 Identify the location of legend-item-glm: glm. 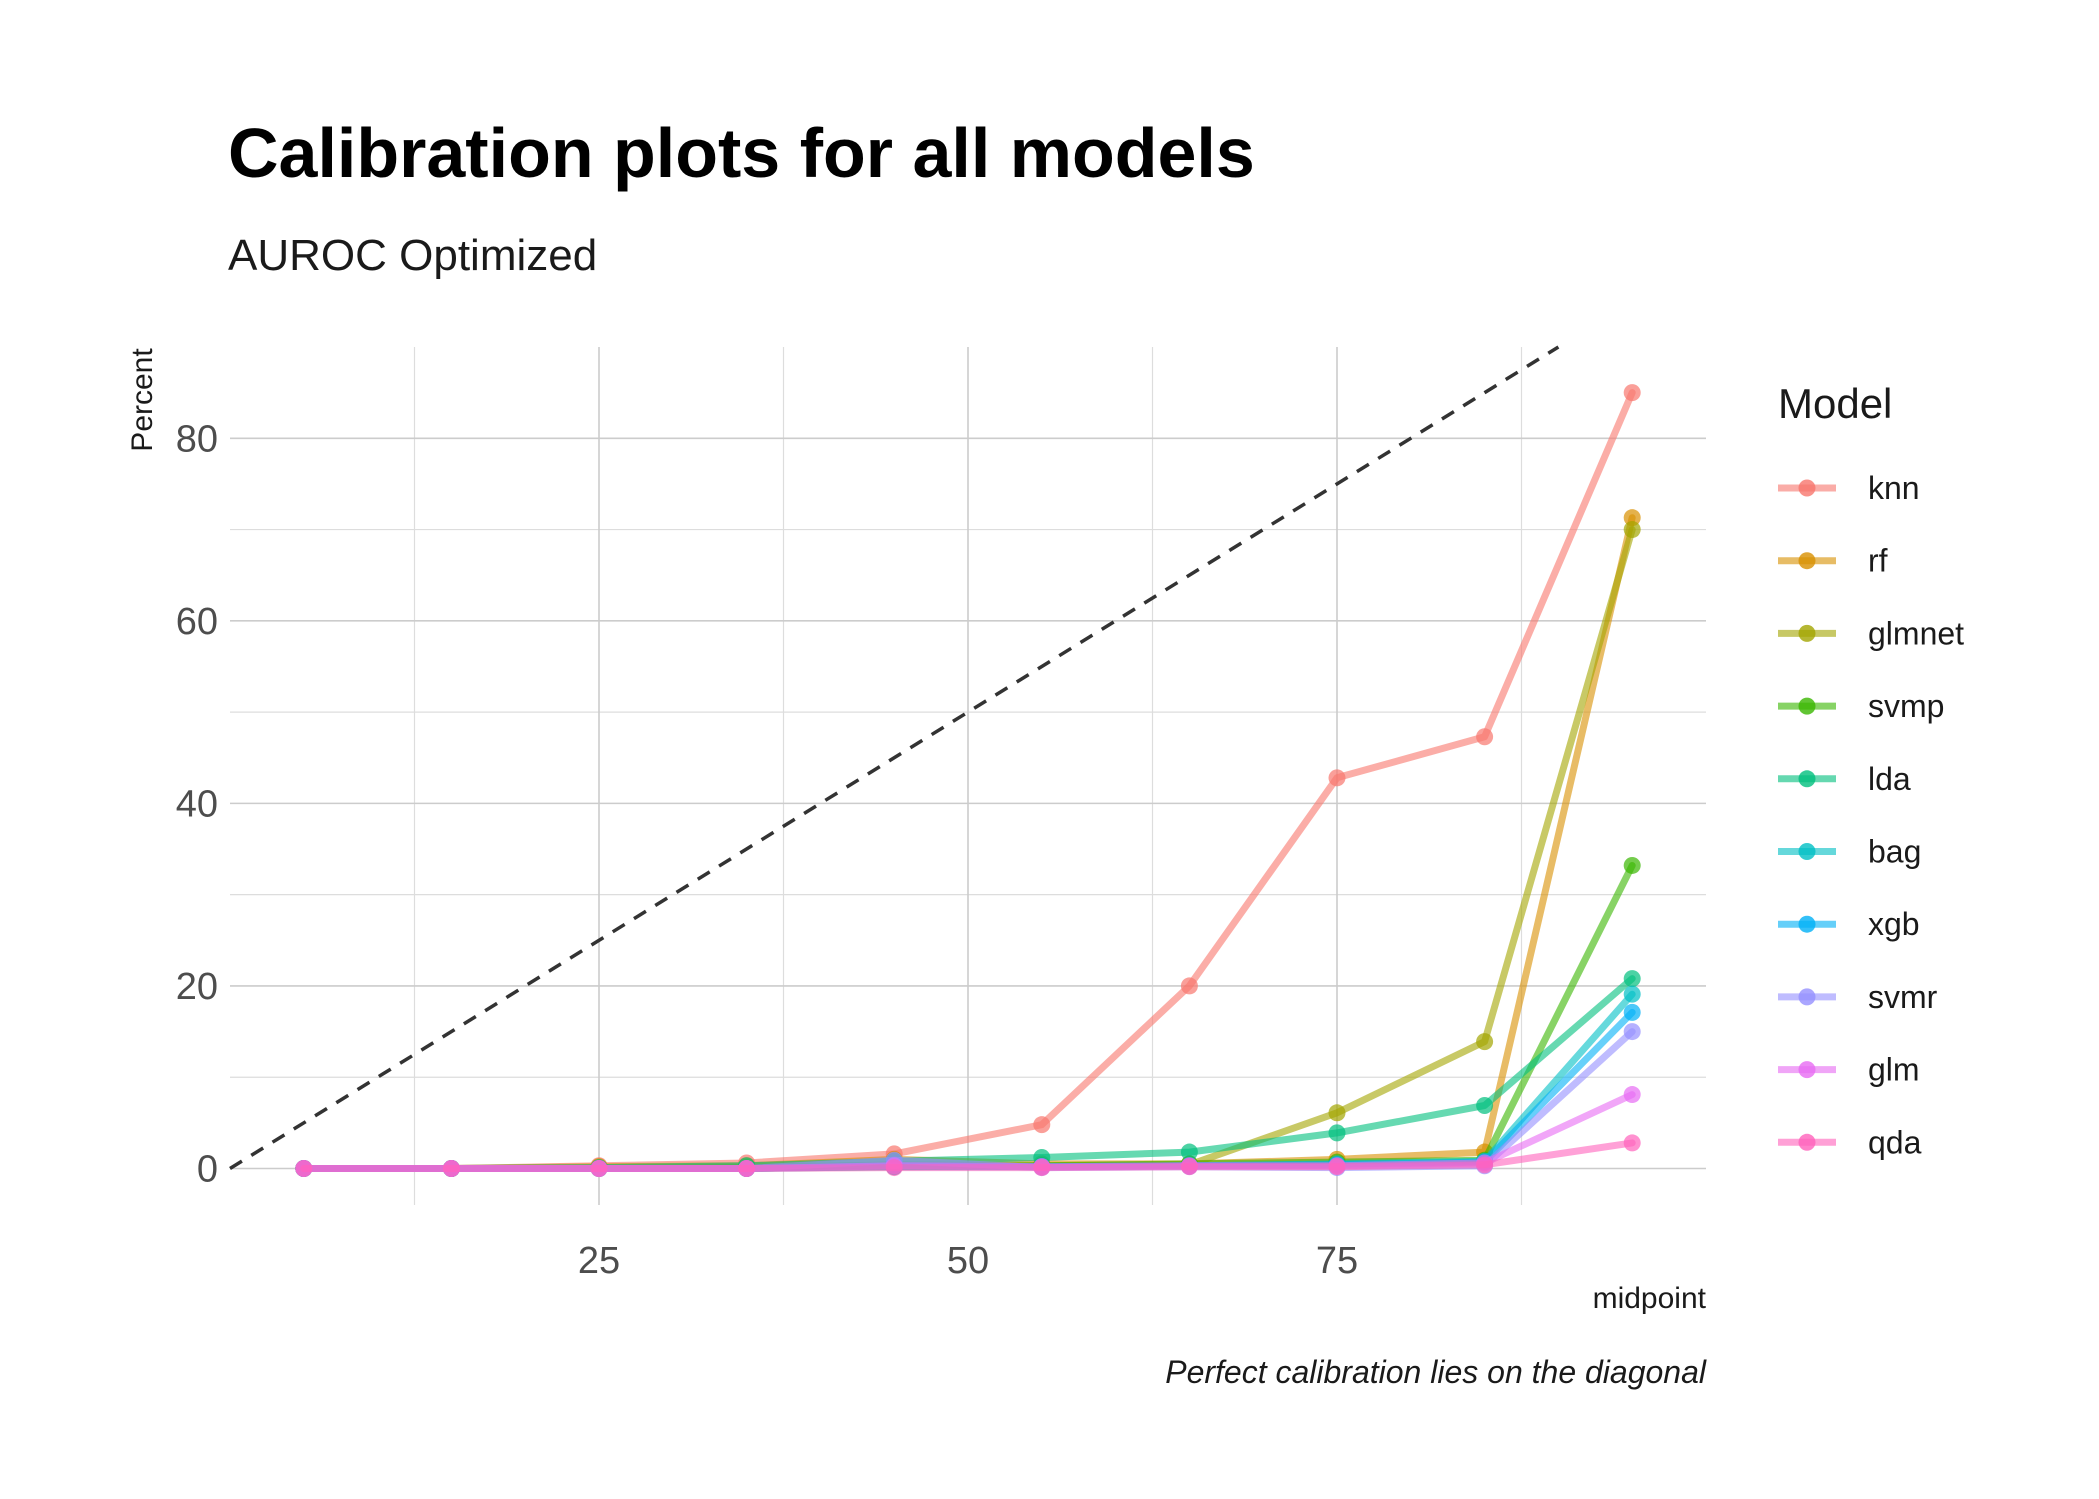
(1849, 1070).